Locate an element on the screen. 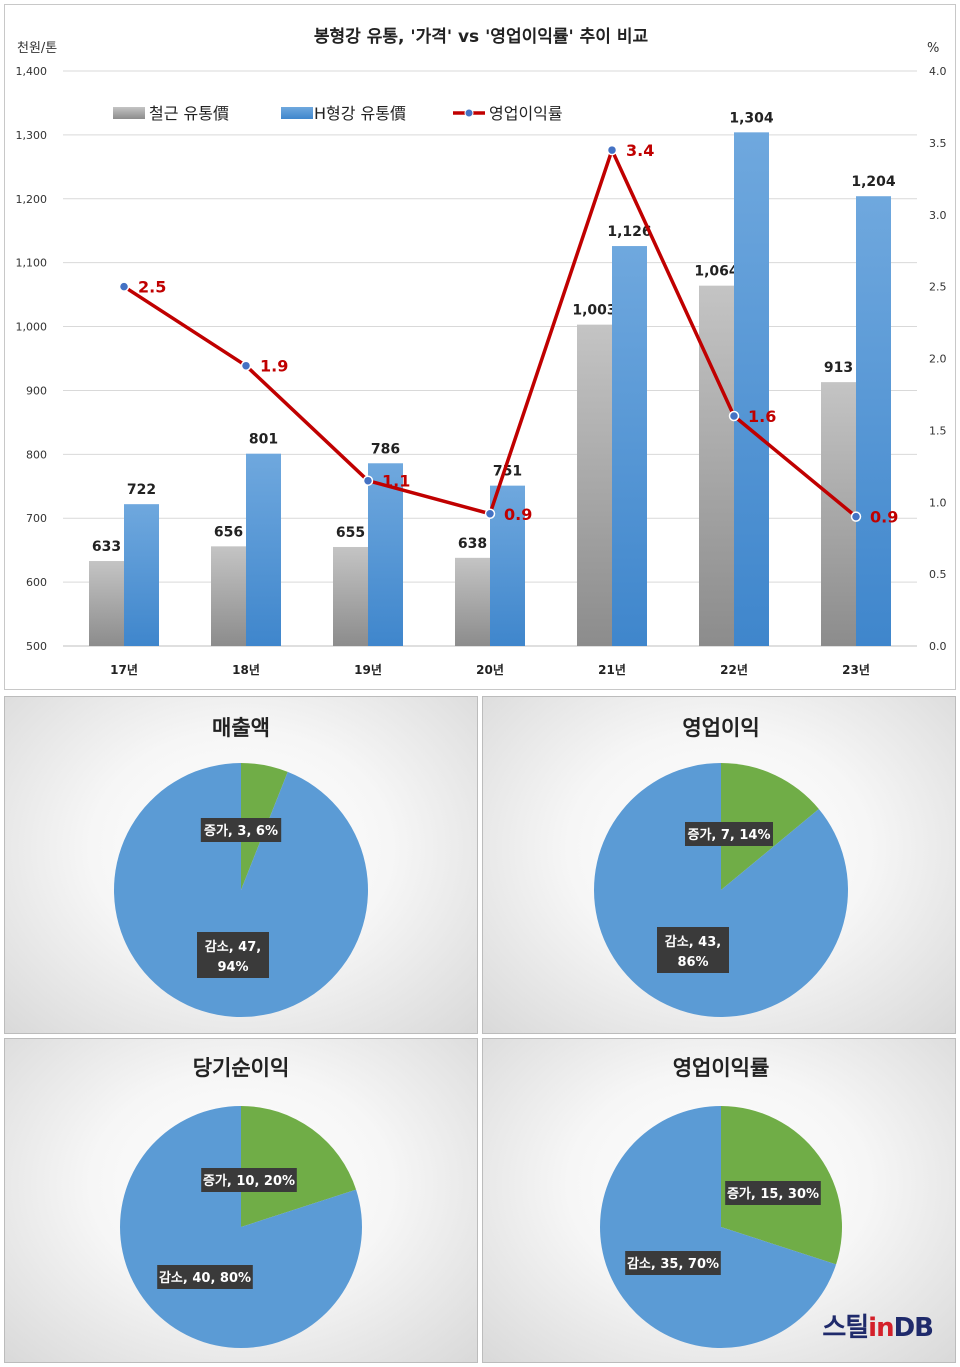  bar-hbeam-price-label: 1,126 is located at coordinates (629, 232).